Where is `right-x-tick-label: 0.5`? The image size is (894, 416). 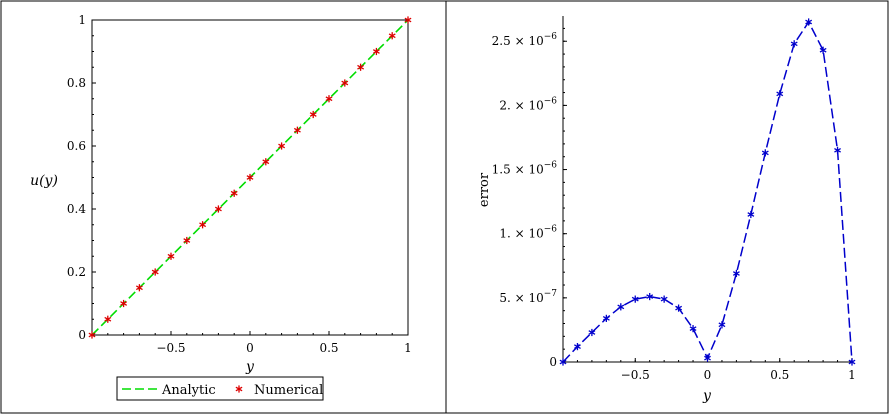 right-x-tick-label: 0.5 is located at coordinates (779, 375).